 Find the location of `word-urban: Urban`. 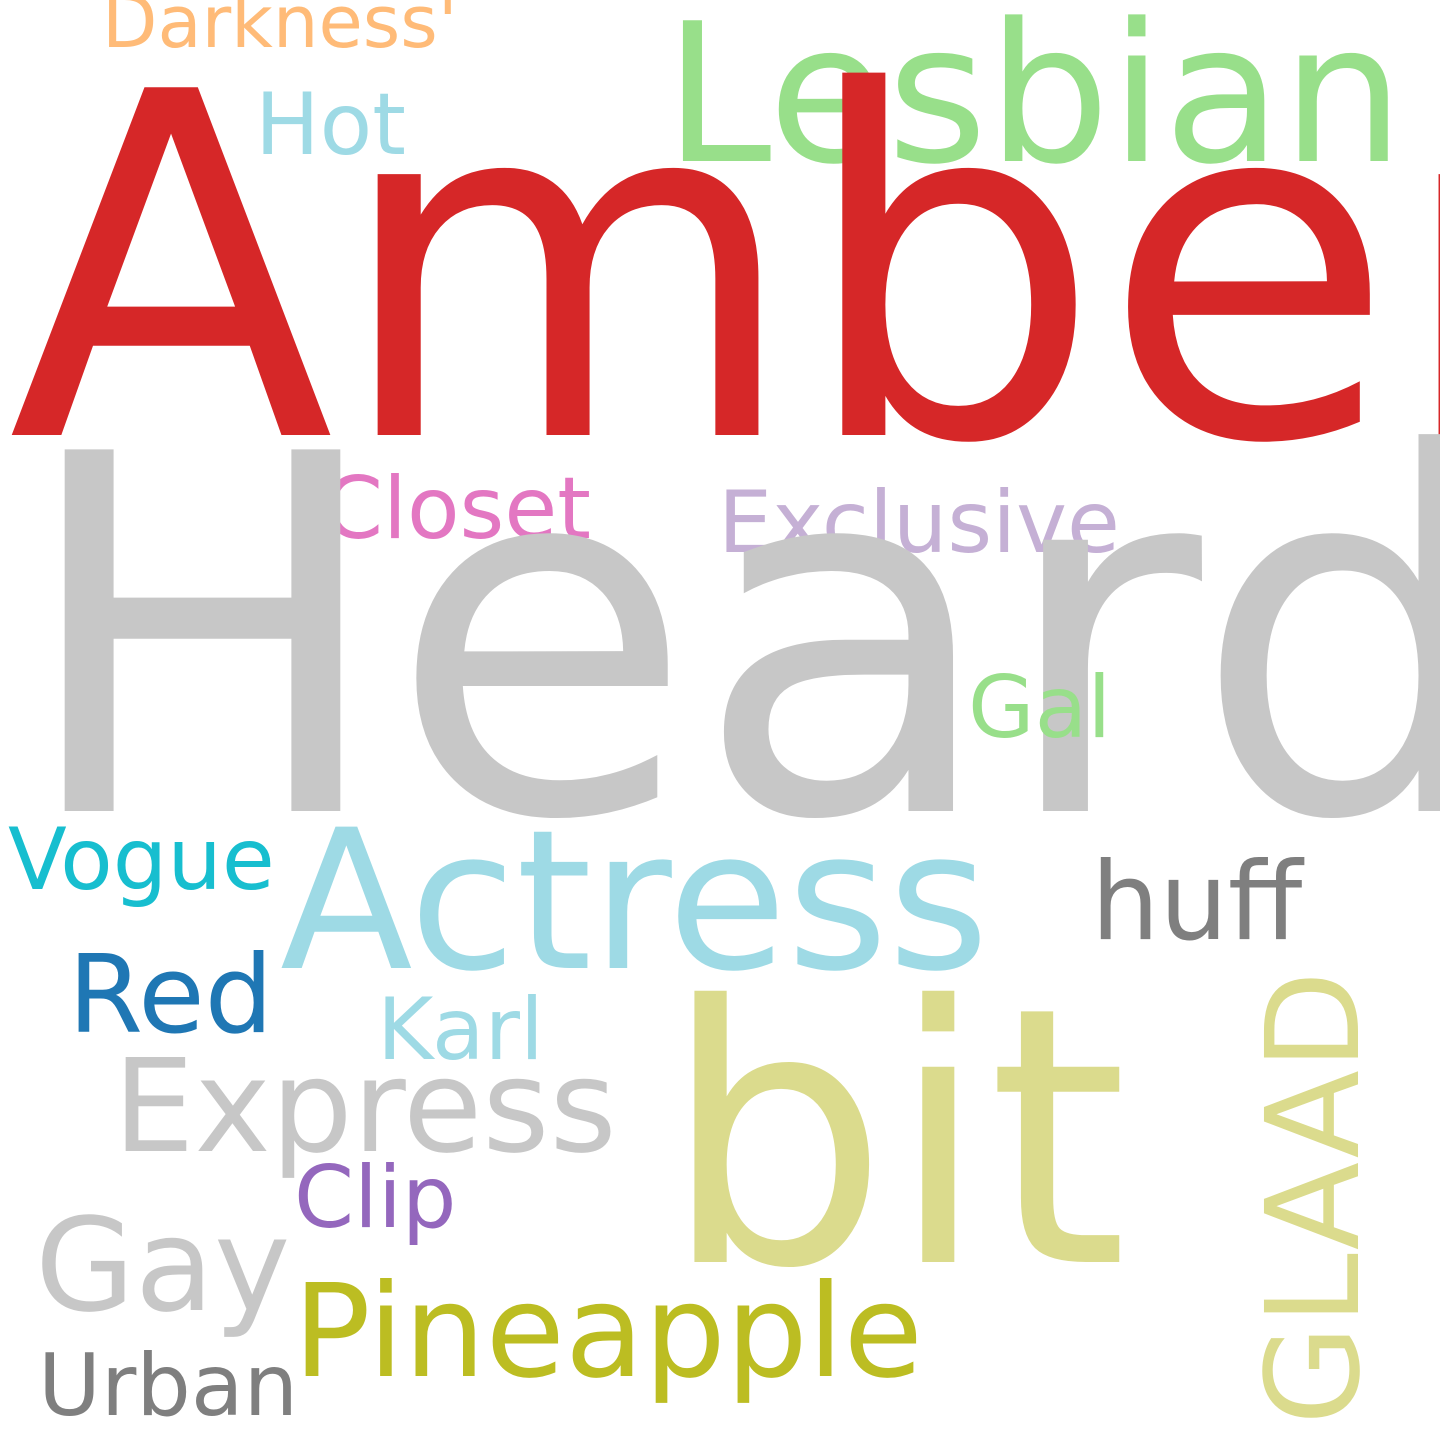

word-urban: Urban is located at coordinates (168, 1386).